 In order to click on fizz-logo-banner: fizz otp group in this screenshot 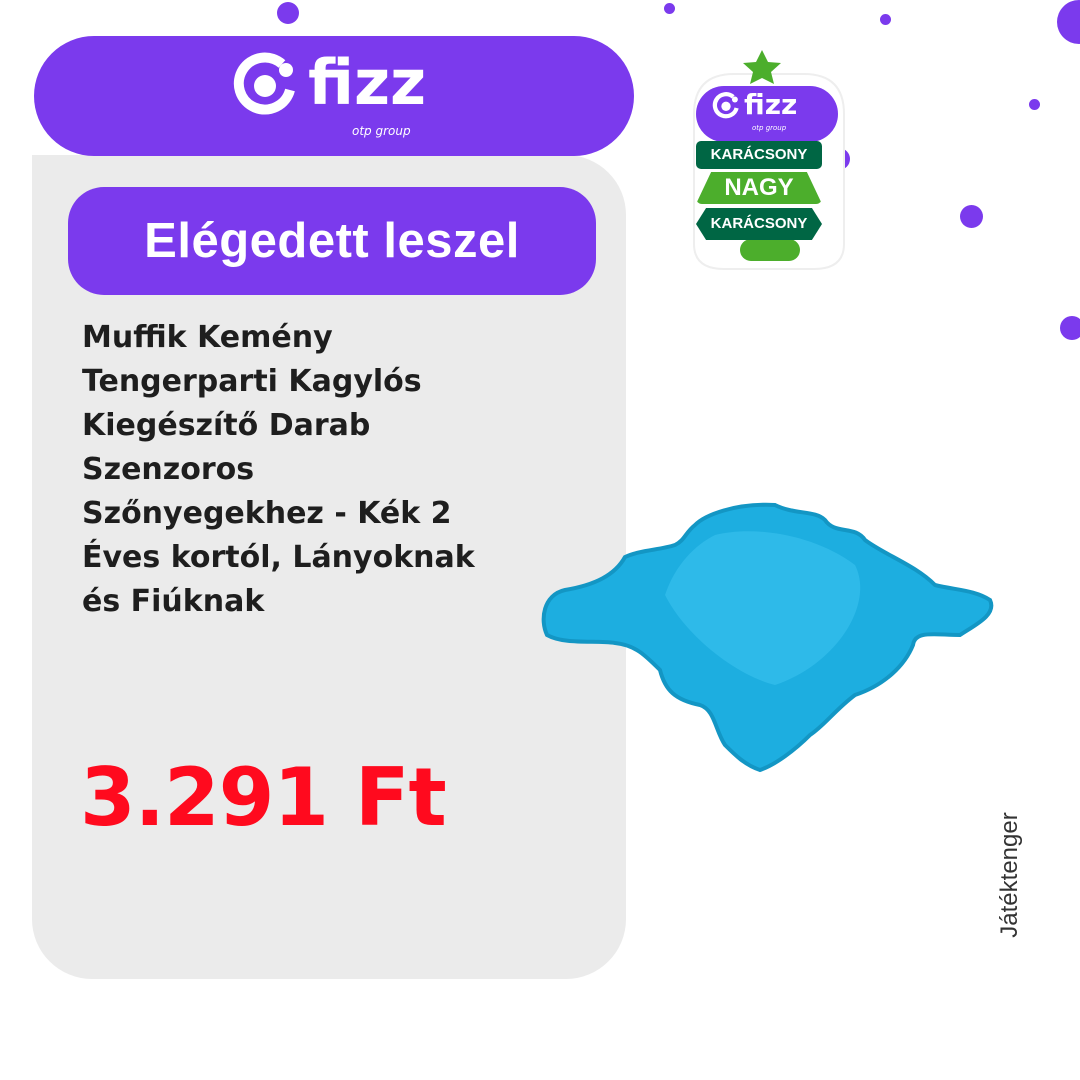, I will do `click(334, 96)`.